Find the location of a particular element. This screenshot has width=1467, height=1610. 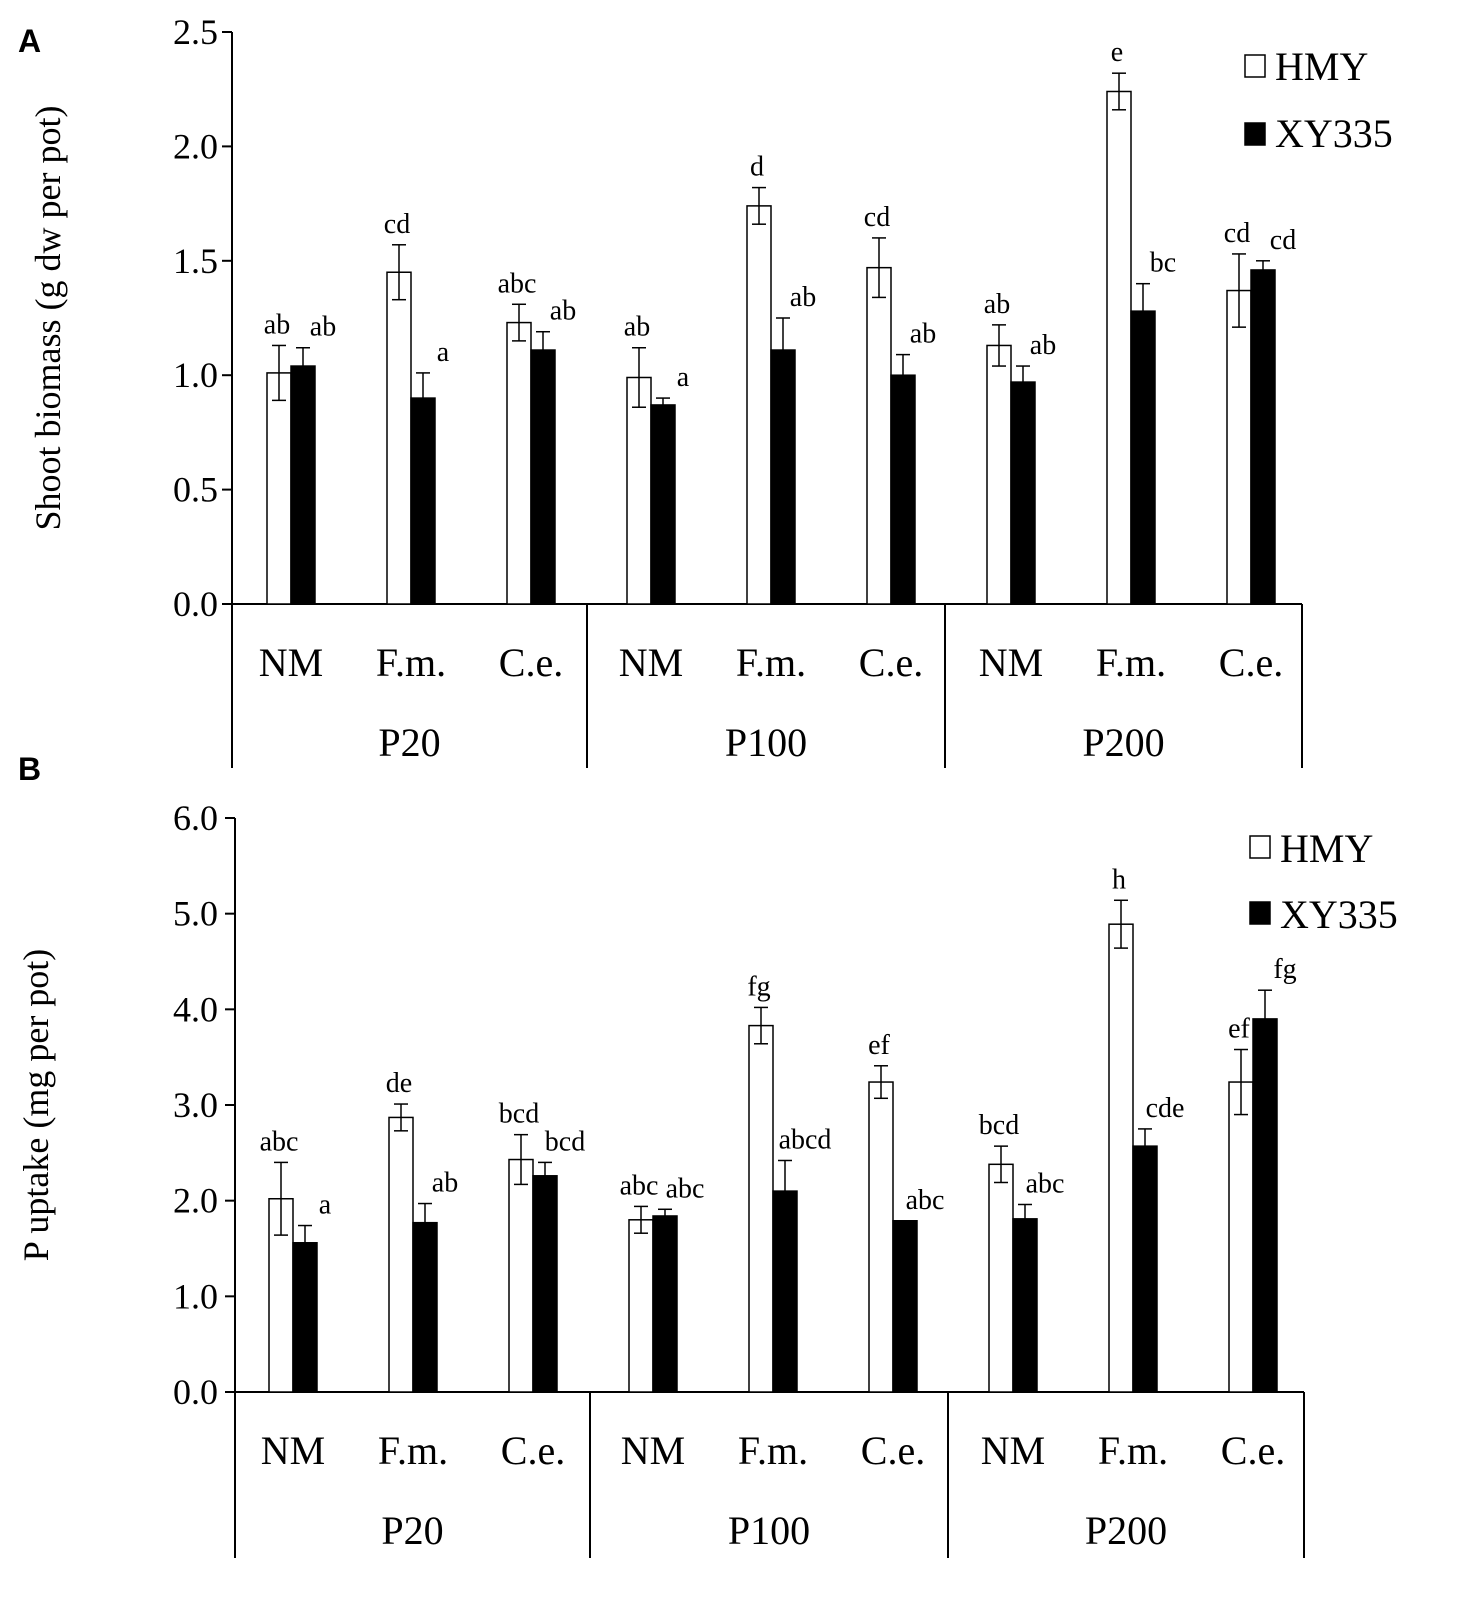

significance-letter: de is located at coordinates (399, 1083).